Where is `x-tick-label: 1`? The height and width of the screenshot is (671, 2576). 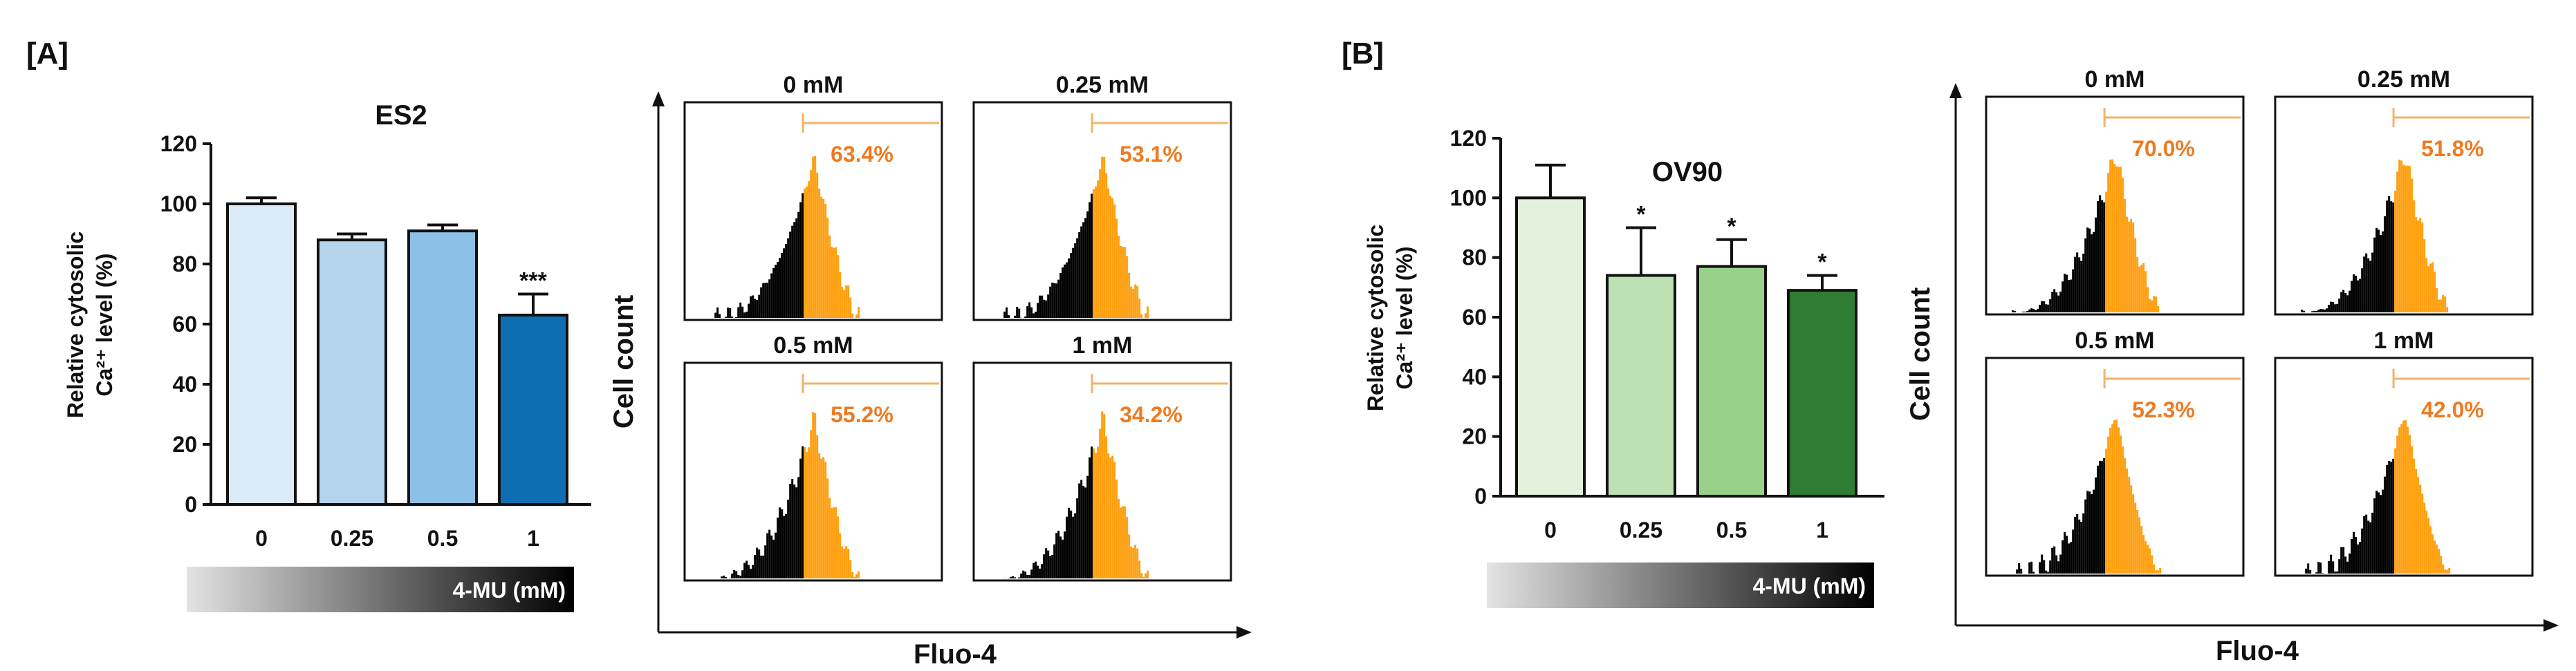 x-tick-label: 1 is located at coordinates (533, 538).